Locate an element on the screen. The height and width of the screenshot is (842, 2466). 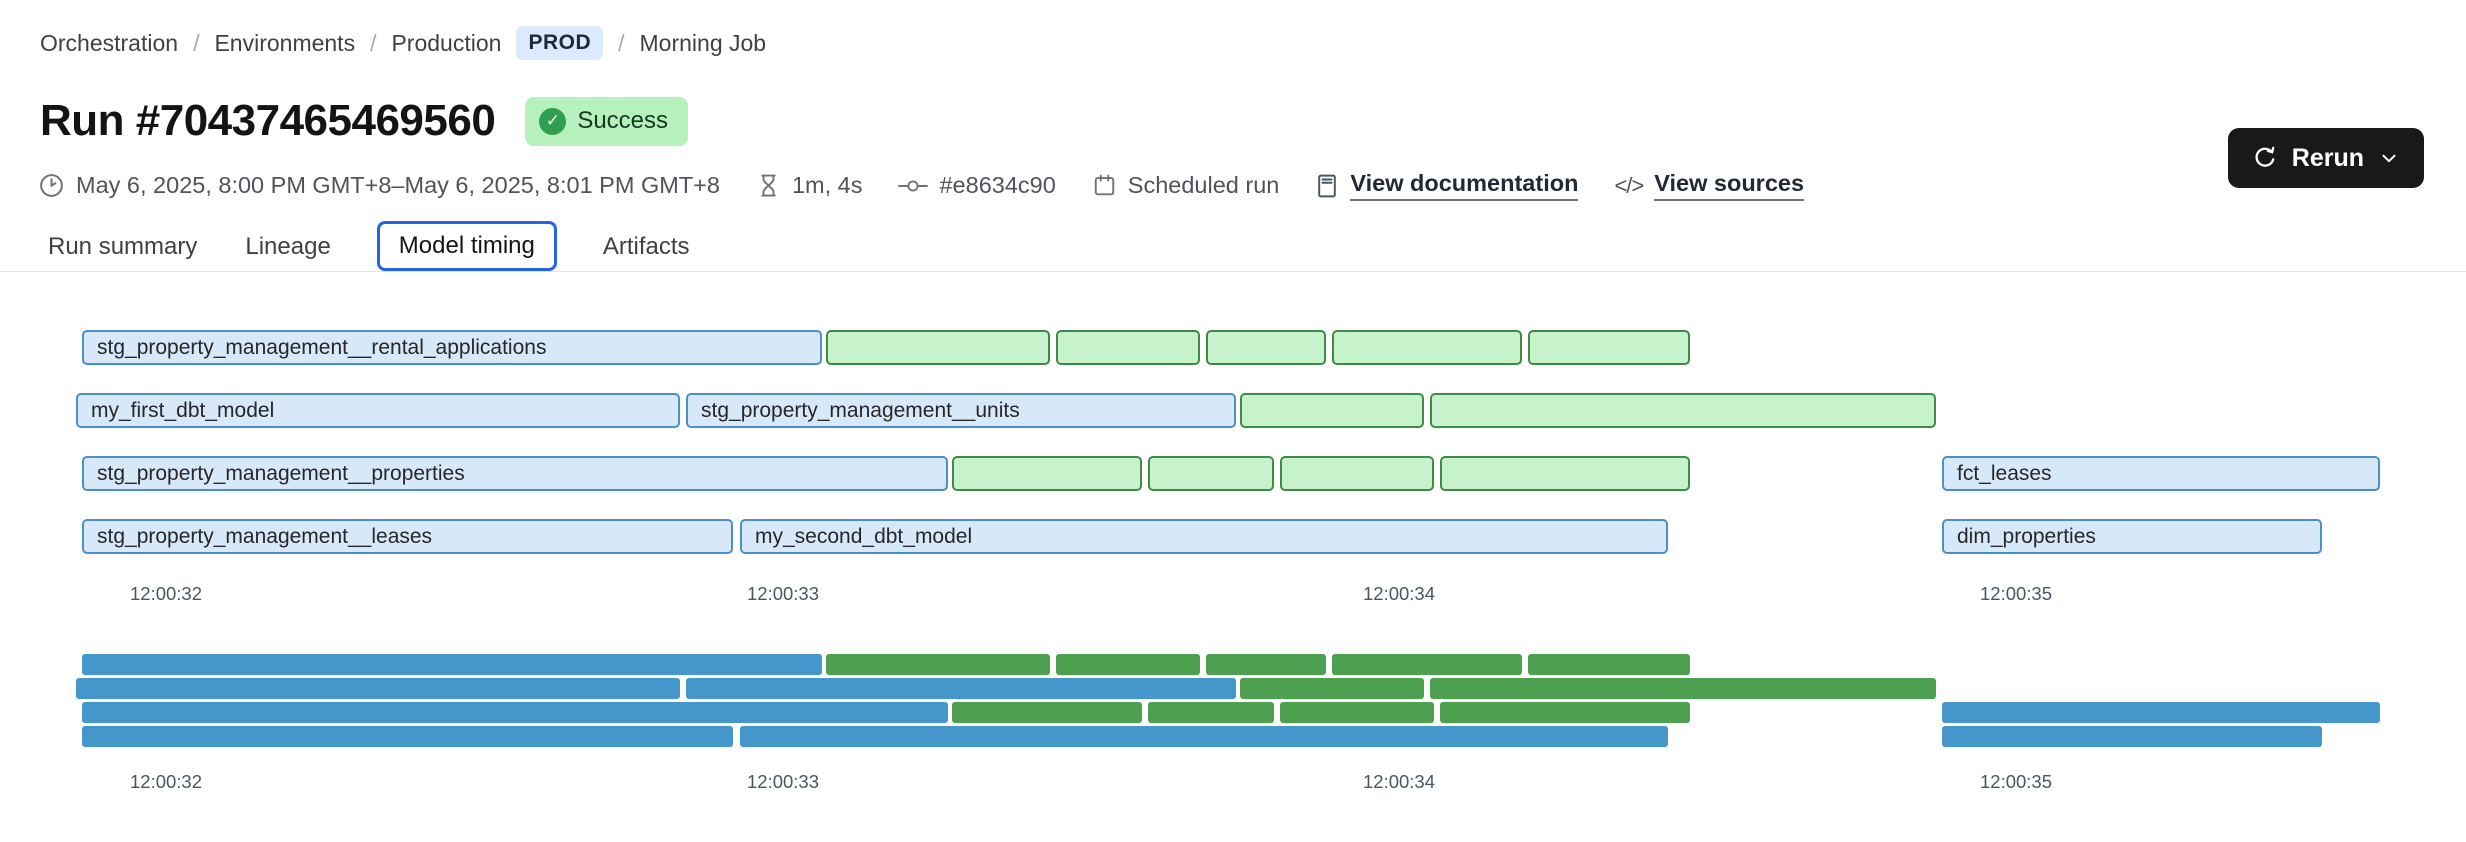
refresh-icon is located at coordinates (2265, 156).